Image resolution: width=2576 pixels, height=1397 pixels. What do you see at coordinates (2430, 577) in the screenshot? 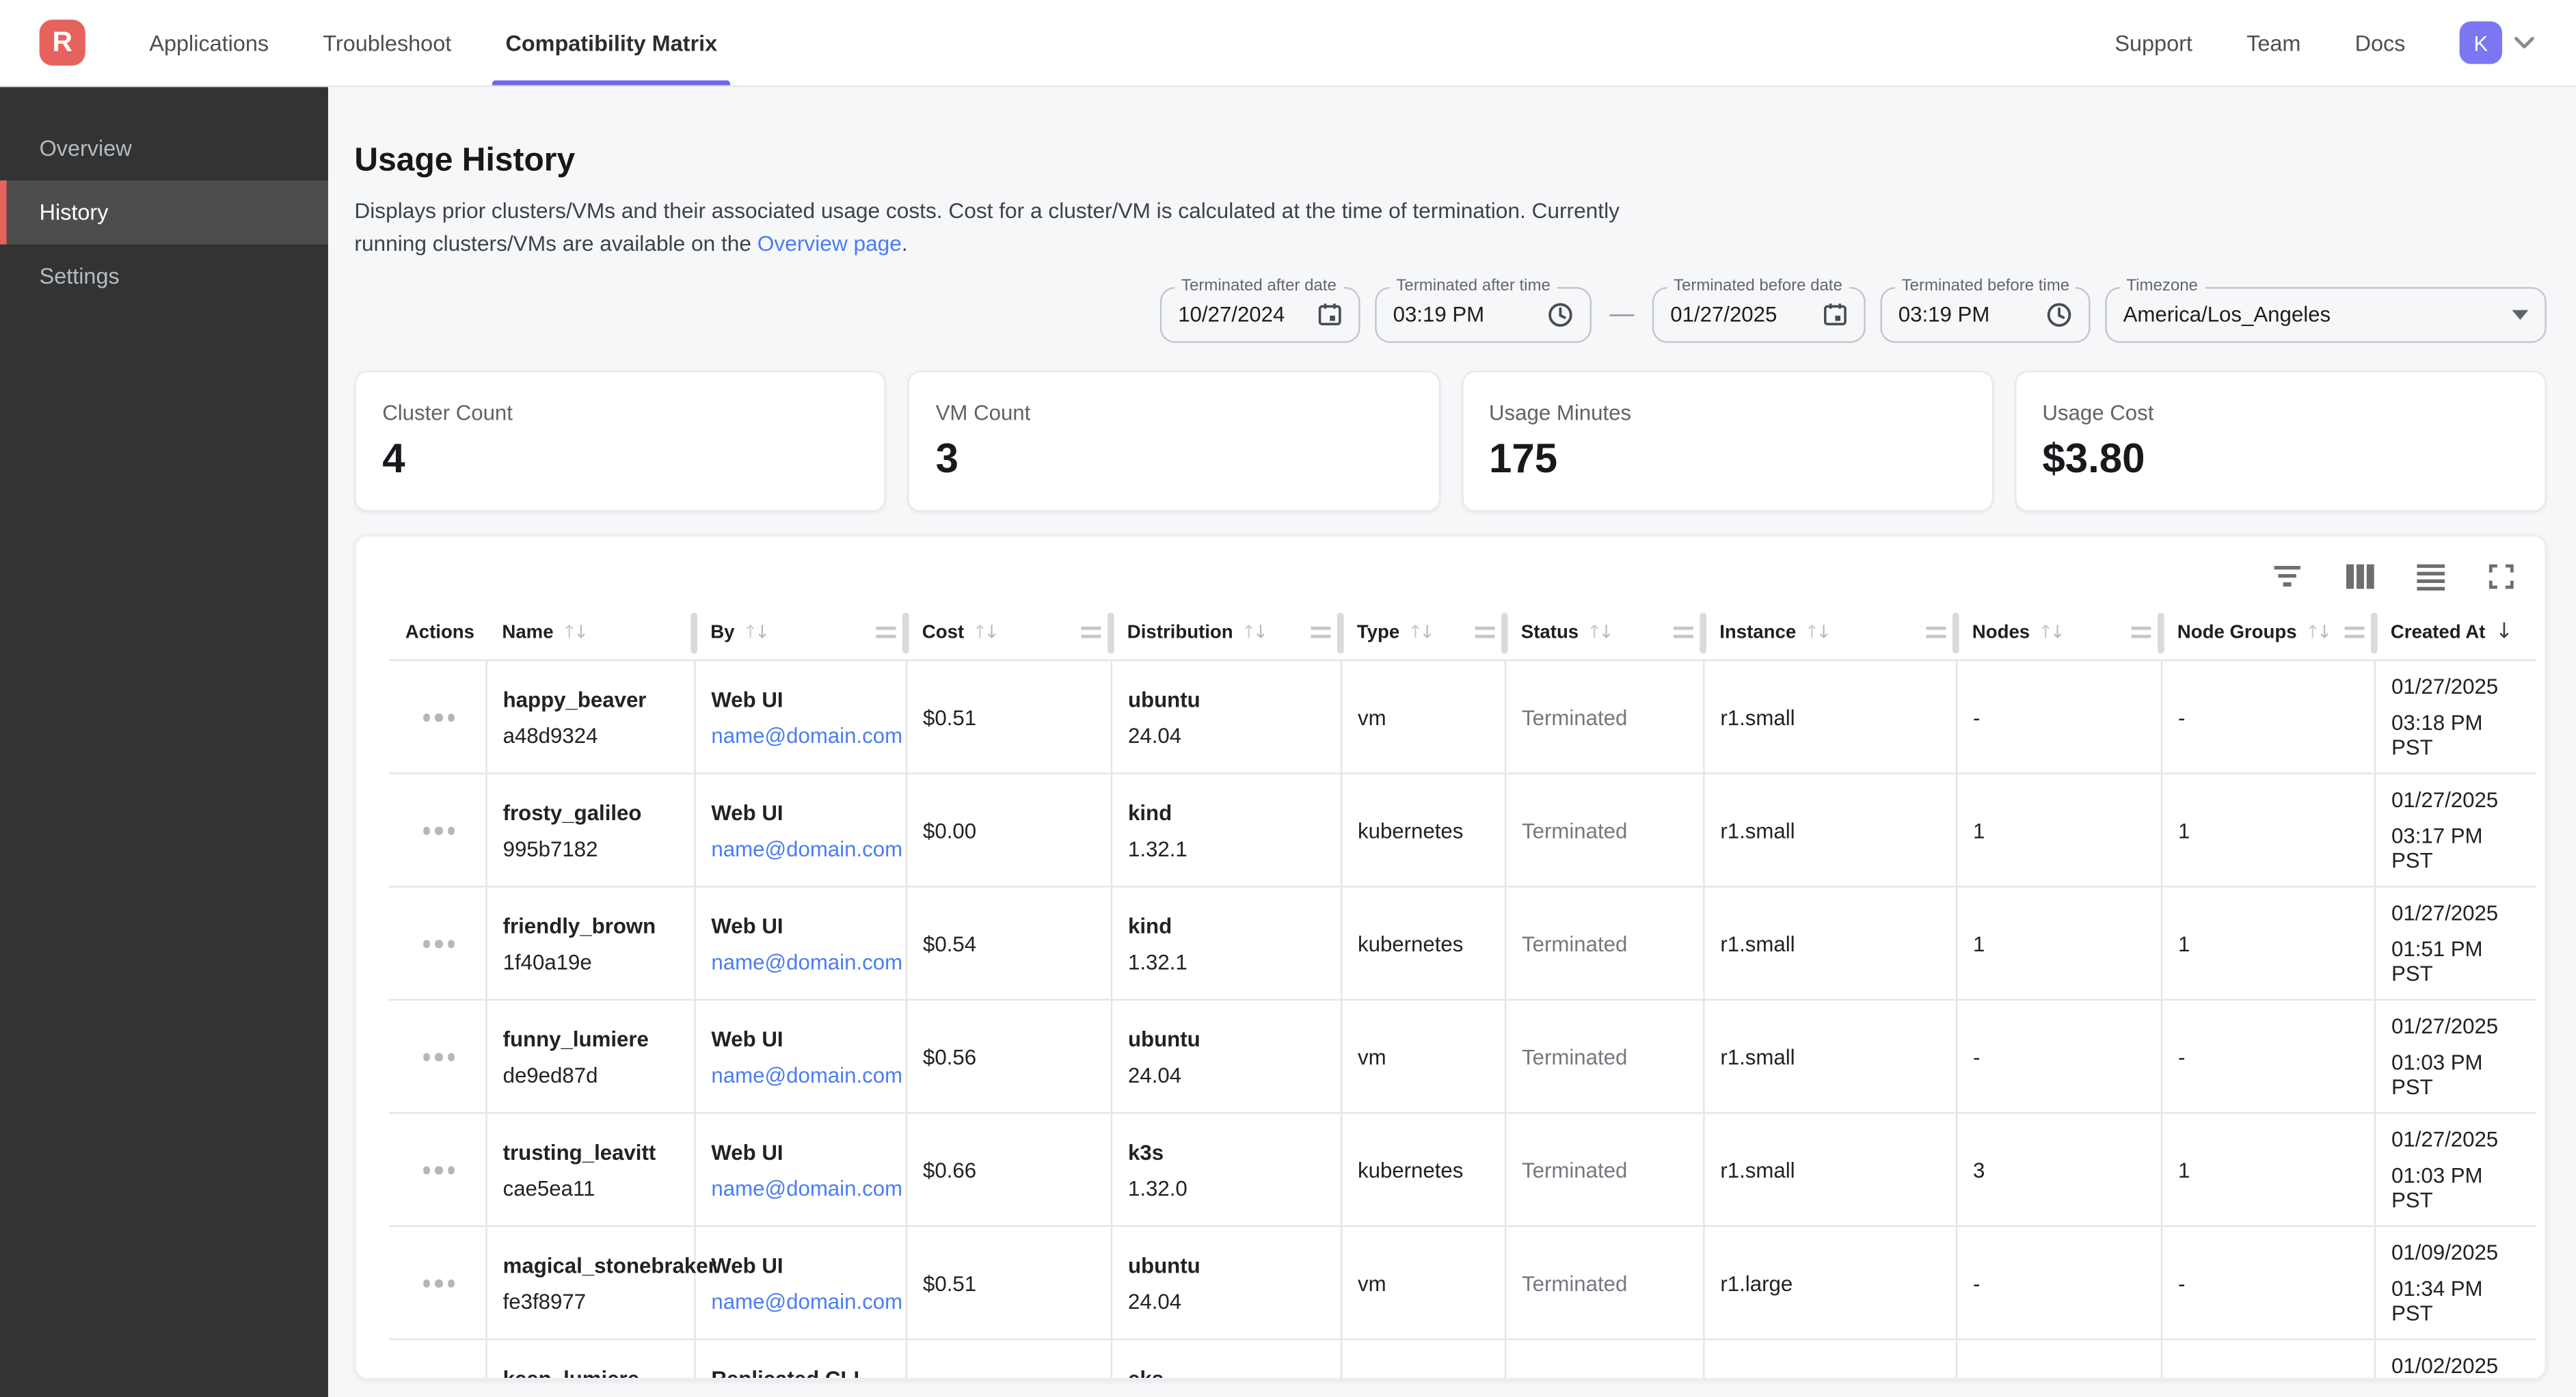
I see `density-icon` at bounding box center [2430, 577].